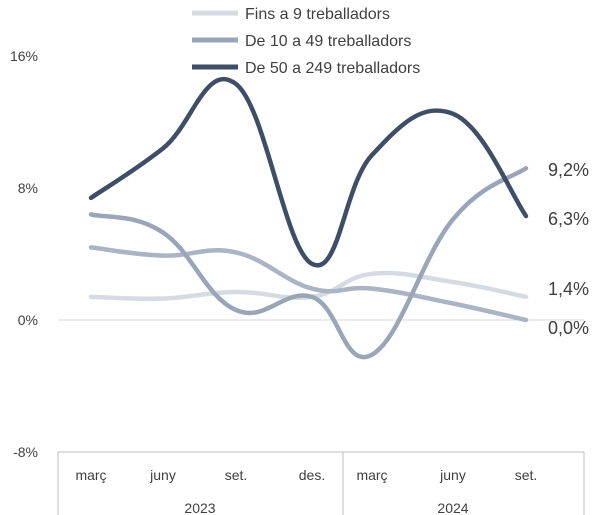 This screenshot has width=598, height=515. What do you see at coordinates (452, 507) in the screenshot?
I see `x-year-label: 2024` at bounding box center [452, 507].